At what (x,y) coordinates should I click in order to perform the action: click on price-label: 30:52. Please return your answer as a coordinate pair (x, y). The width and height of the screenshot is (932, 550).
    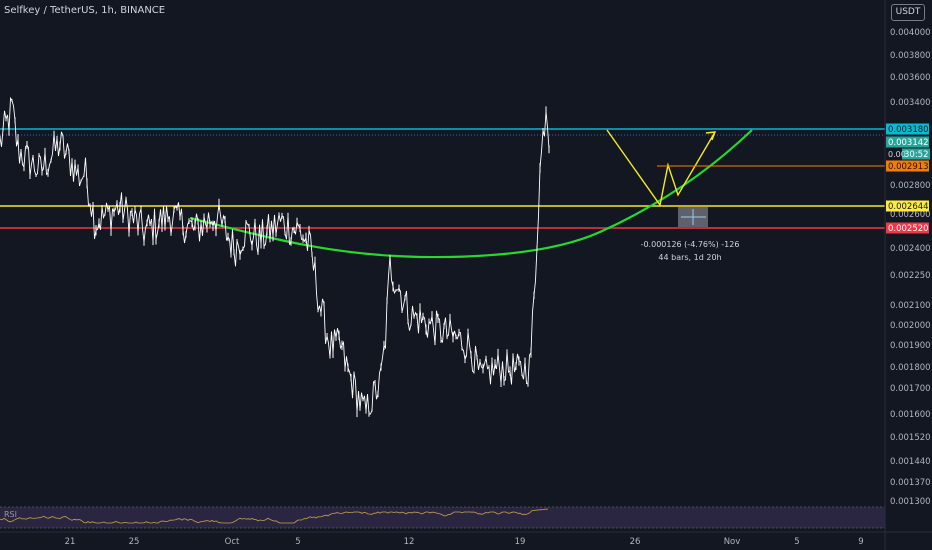
    Looking at the image, I should click on (916, 155).